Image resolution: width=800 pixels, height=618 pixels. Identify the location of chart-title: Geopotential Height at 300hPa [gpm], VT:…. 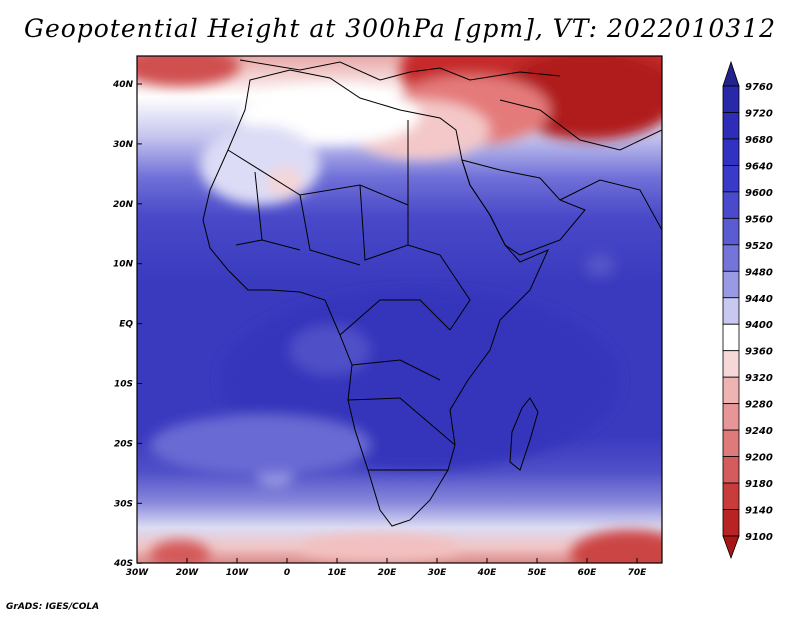
(400, 28).